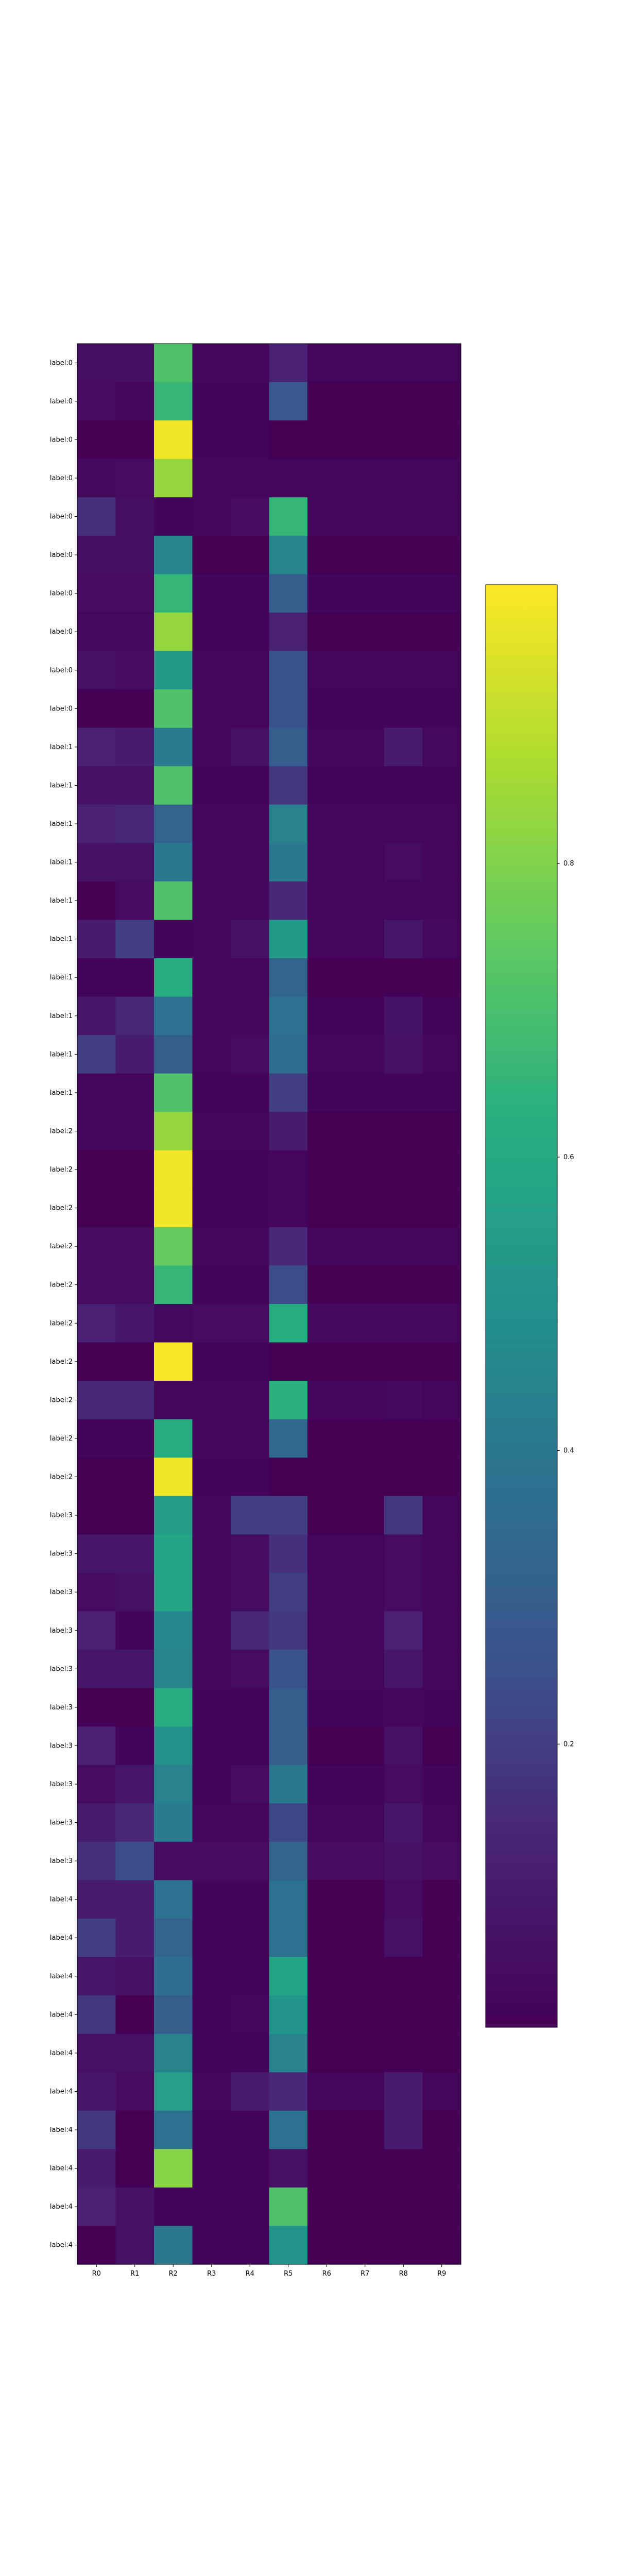 The height and width of the screenshot is (2576, 618). What do you see at coordinates (269, 2271) in the screenshot?
I see `column-tick-labels: R0 R1 R2 R3 R4 R5 R6 R7 R8 R9` at bounding box center [269, 2271].